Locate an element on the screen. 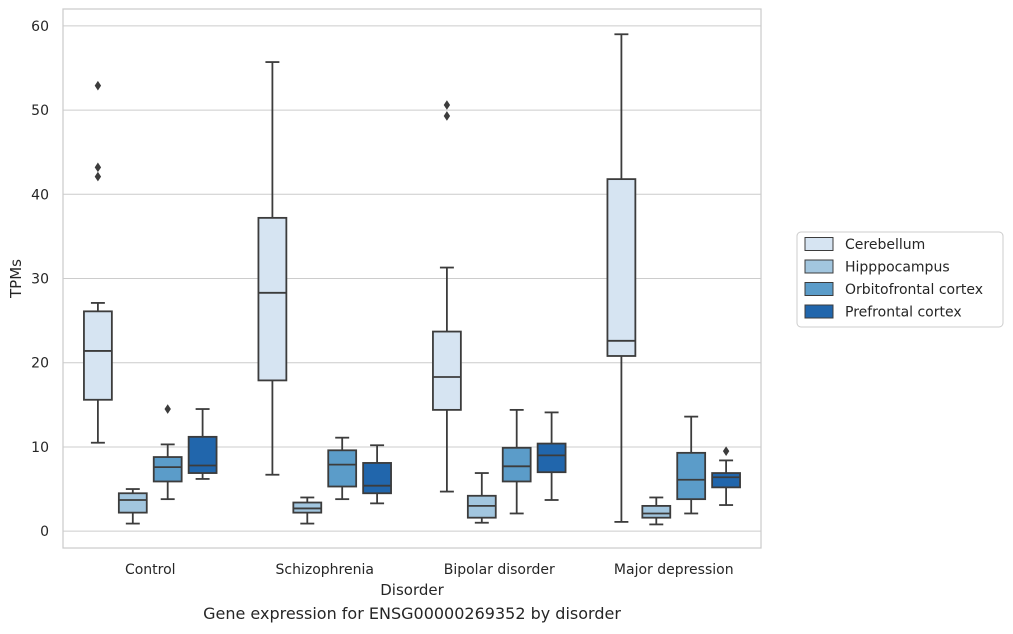 This screenshot has width=1013, height=634. x-tick-label: Schizophrenia is located at coordinates (325, 570).